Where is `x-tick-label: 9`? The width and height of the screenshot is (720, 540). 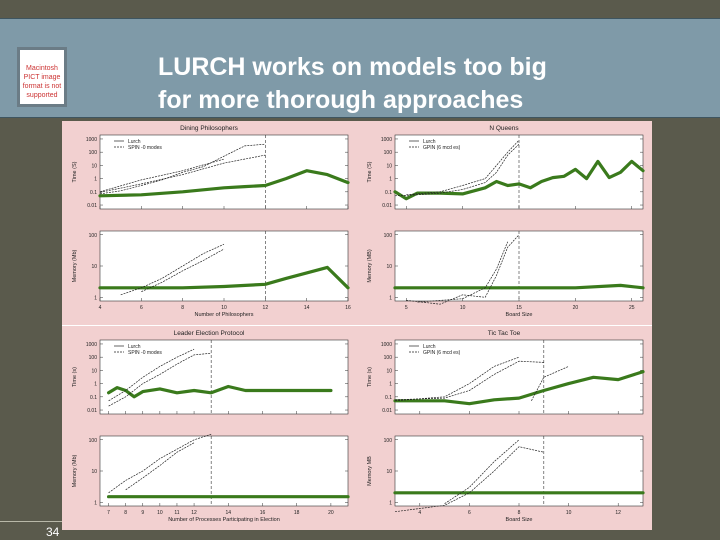 x-tick-label: 9 is located at coordinates (142, 513).